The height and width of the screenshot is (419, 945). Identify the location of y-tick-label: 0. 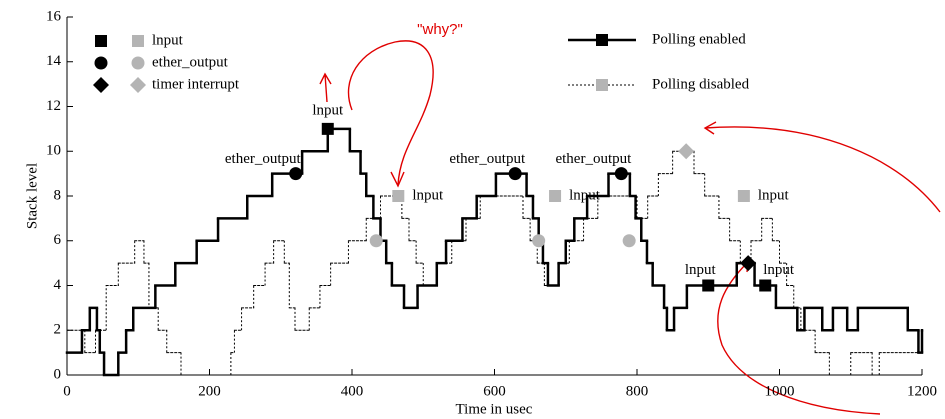
(58, 374).